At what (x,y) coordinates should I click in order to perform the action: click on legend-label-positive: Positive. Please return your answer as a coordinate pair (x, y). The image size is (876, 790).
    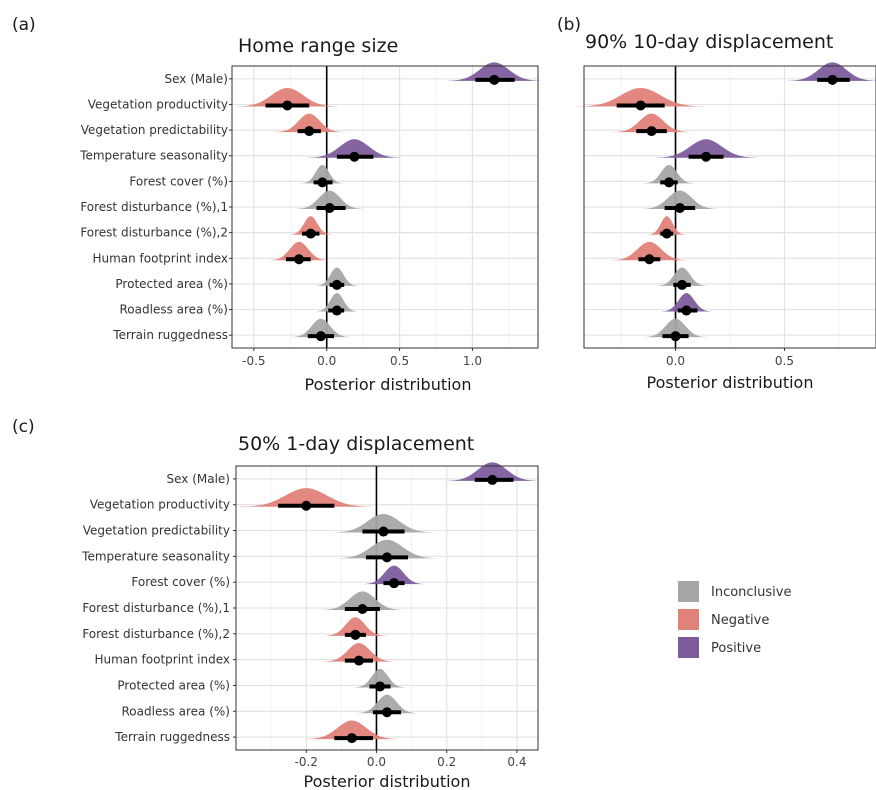
    Looking at the image, I should click on (736, 648).